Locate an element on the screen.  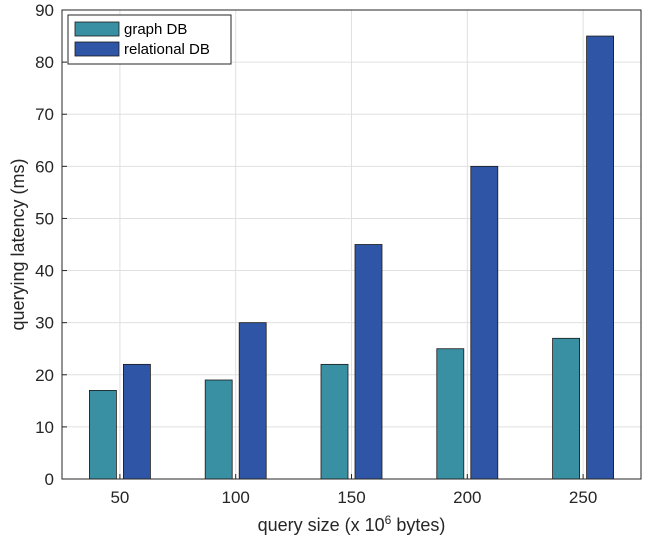
legend-label-relational-db: relational DB is located at coordinates (167, 49).